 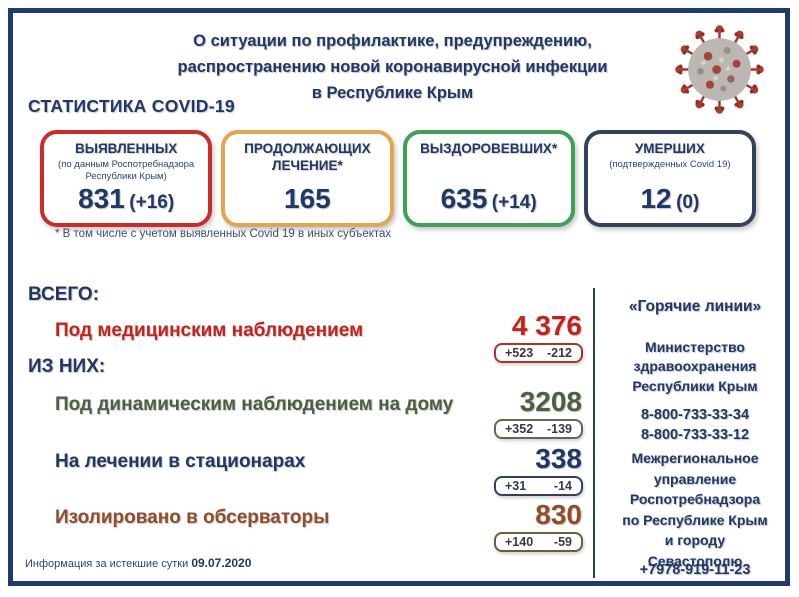 I want to click on card-value: 831, so click(x=101, y=198).